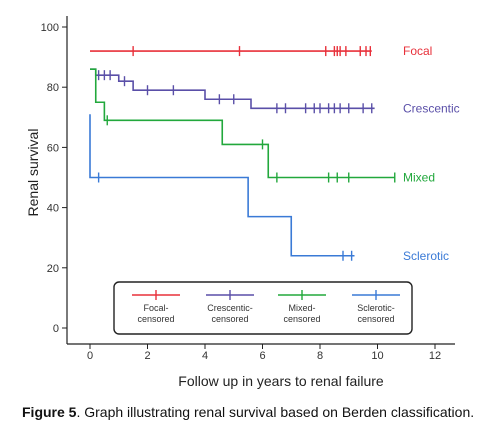  Describe the element at coordinates (435, 356) in the screenshot. I see `x-tick-label: 12` at that location.